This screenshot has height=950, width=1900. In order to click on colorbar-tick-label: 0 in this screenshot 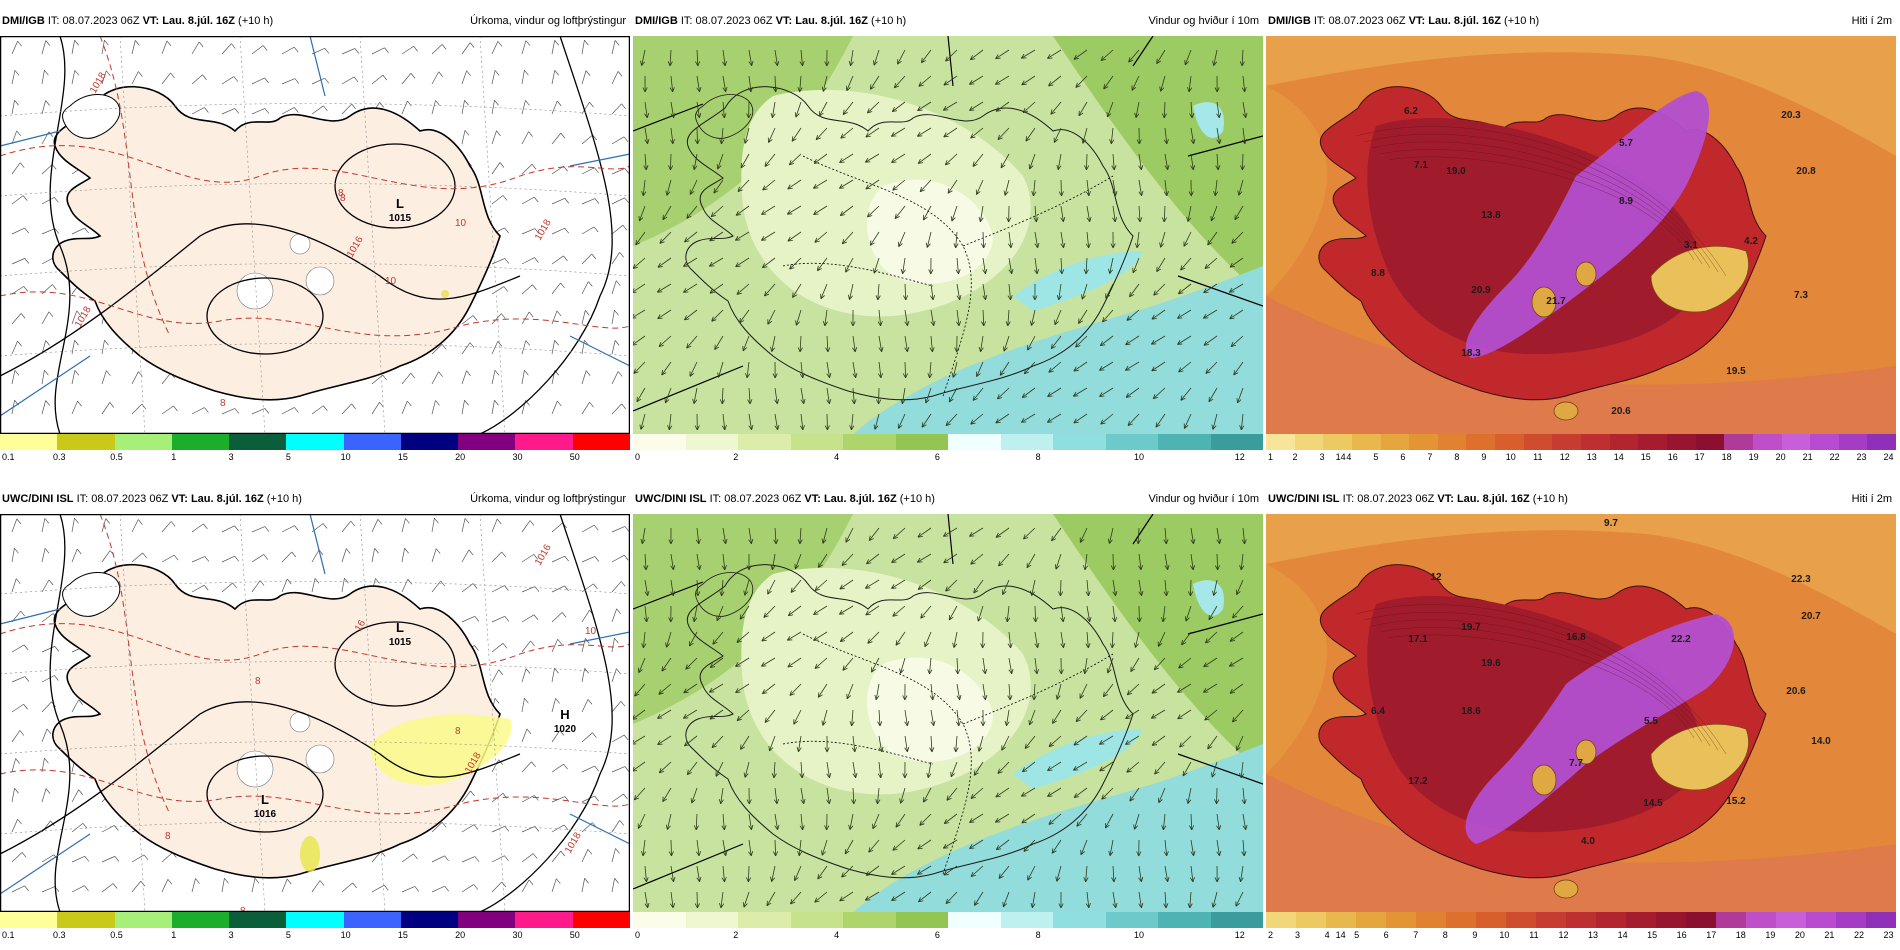, I will do `click(638, 935)`.